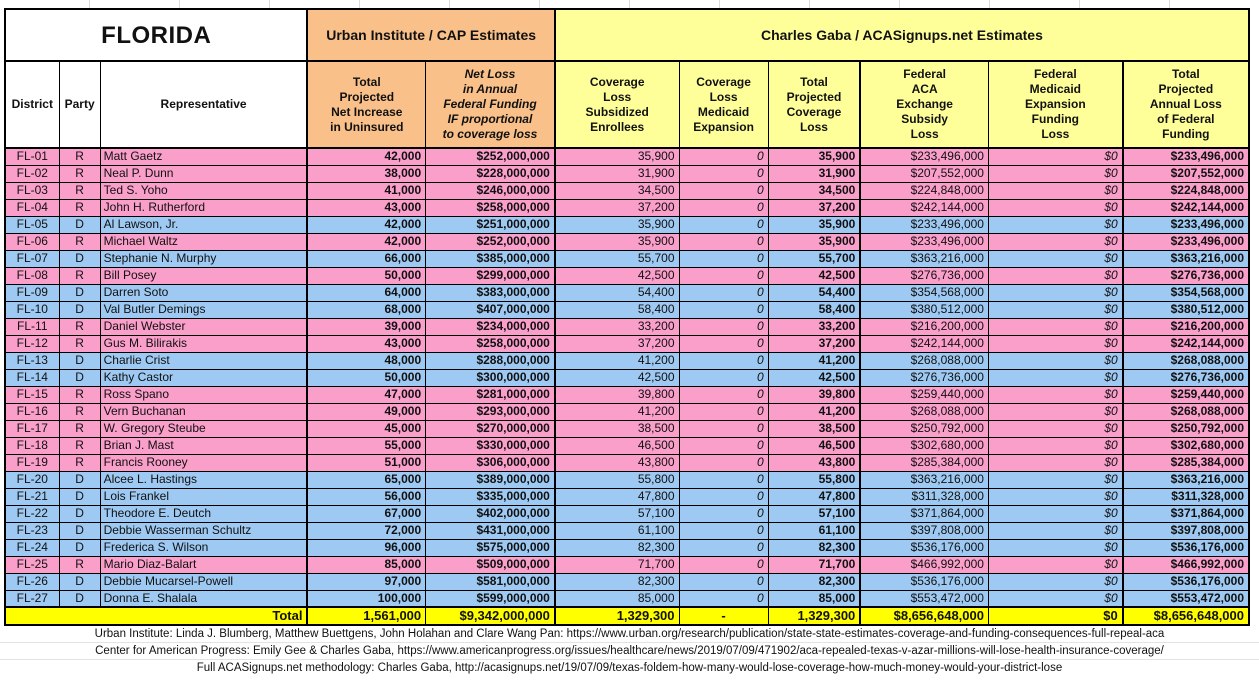 The height and width of the screenshot is (680, 1259). Describe the element at coordinates (366, 513) in the screenshot. I see `cell-net-increase-uninsured: 67,000` at that location.